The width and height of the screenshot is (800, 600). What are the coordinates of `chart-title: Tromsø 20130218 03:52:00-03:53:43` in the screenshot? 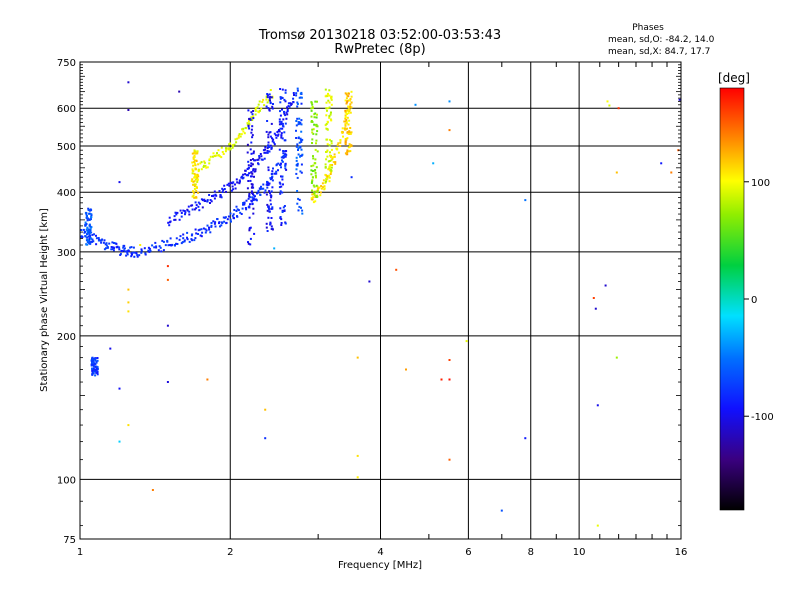 It's located at (379, 35).